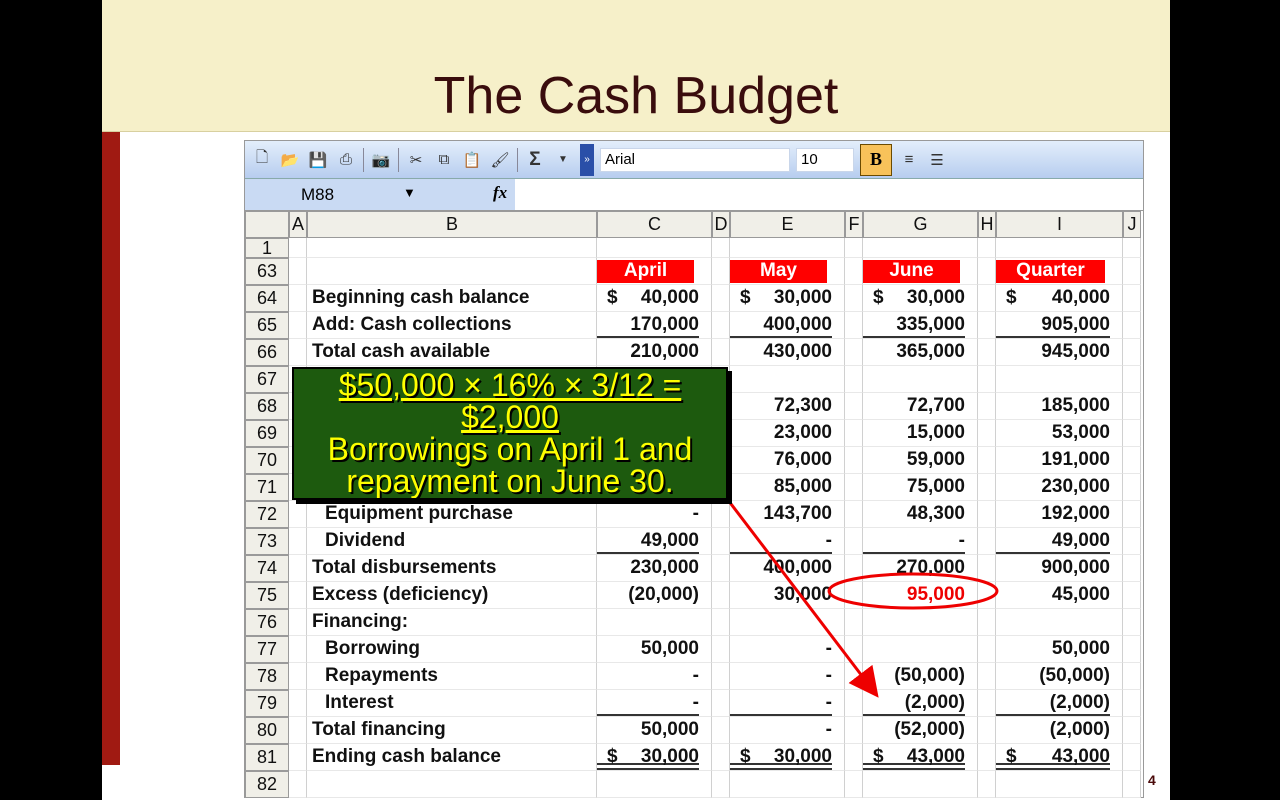 Image resolution: width=1280 pixels, height=800 pixels. What do you see at coordinates (267, 514) in the screenshot?
I see `row-header: 72` at bounding box center [267, 514].